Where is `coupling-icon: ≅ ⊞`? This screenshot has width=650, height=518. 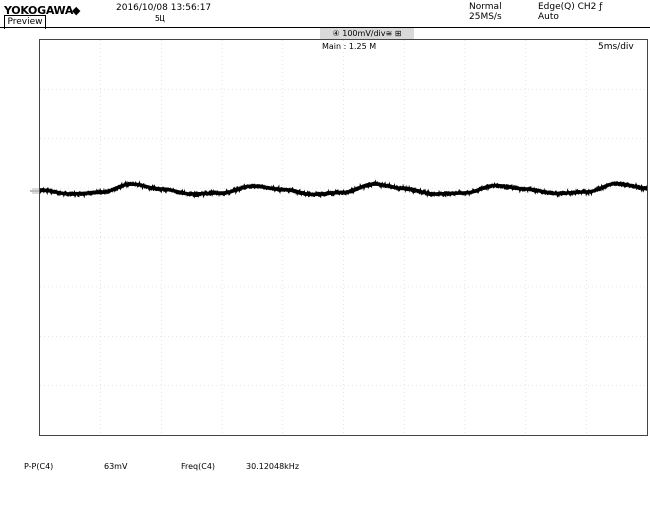 coupling-icon: ≅ ⊞ is located at coordinates (393, 33).